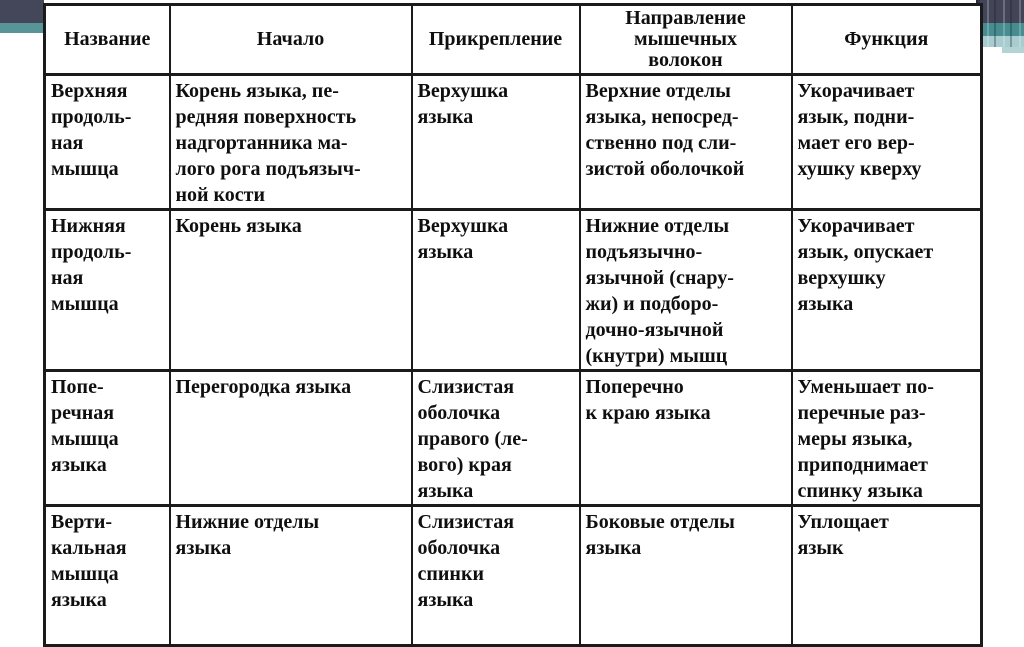 The width and height of the screenshot is (1024, 647). I want to click on top-right-accent, so click(1000, 26).